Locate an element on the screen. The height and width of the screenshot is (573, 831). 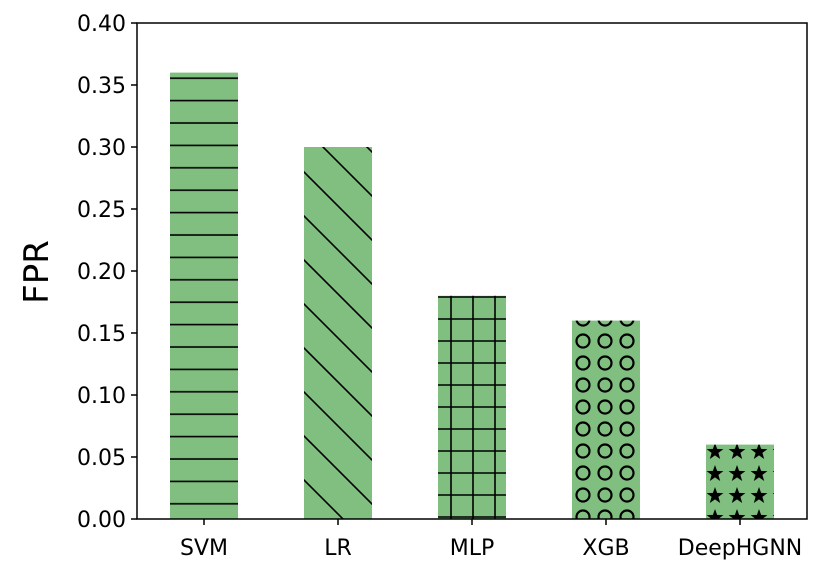
y-tick-label: 0.00 is located at coordinates (101, 520).